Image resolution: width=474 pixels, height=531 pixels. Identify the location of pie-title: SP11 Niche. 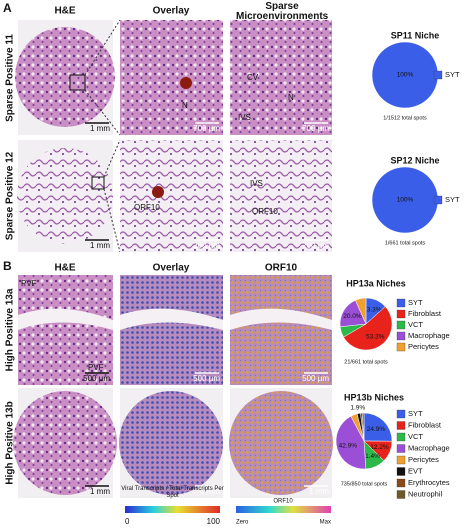
(415, 35).